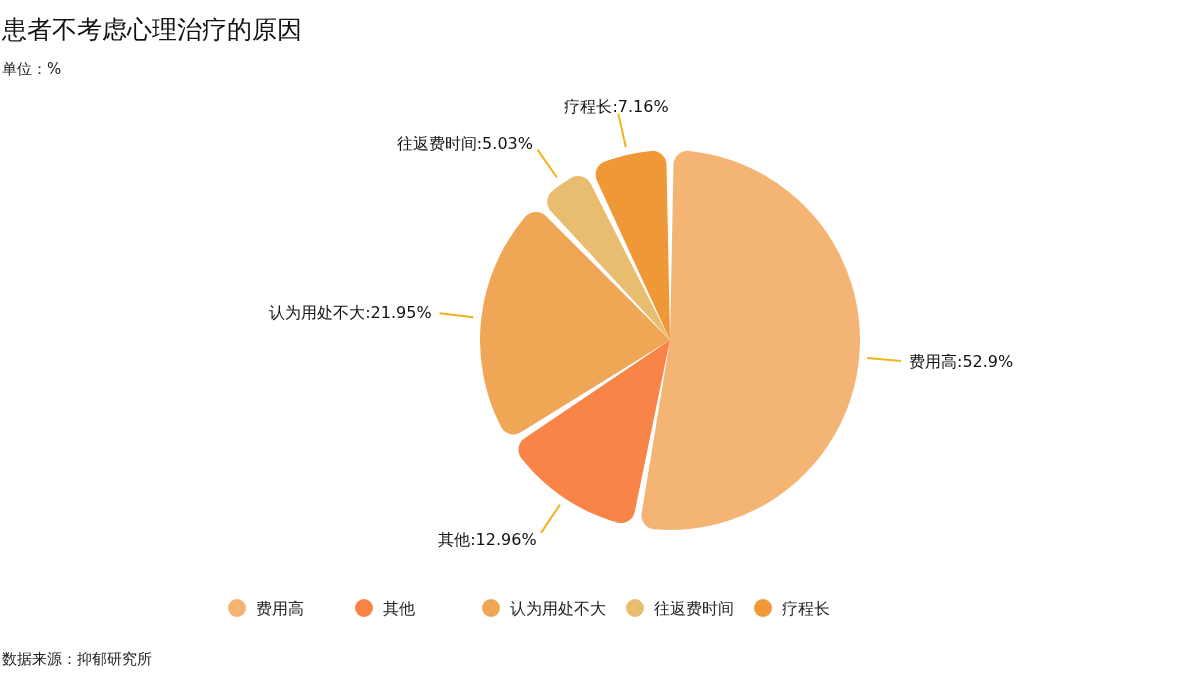 The image size is (1200, 681). I want to click on category-label: 认为用处不大:21.95%, so click(350, 312).